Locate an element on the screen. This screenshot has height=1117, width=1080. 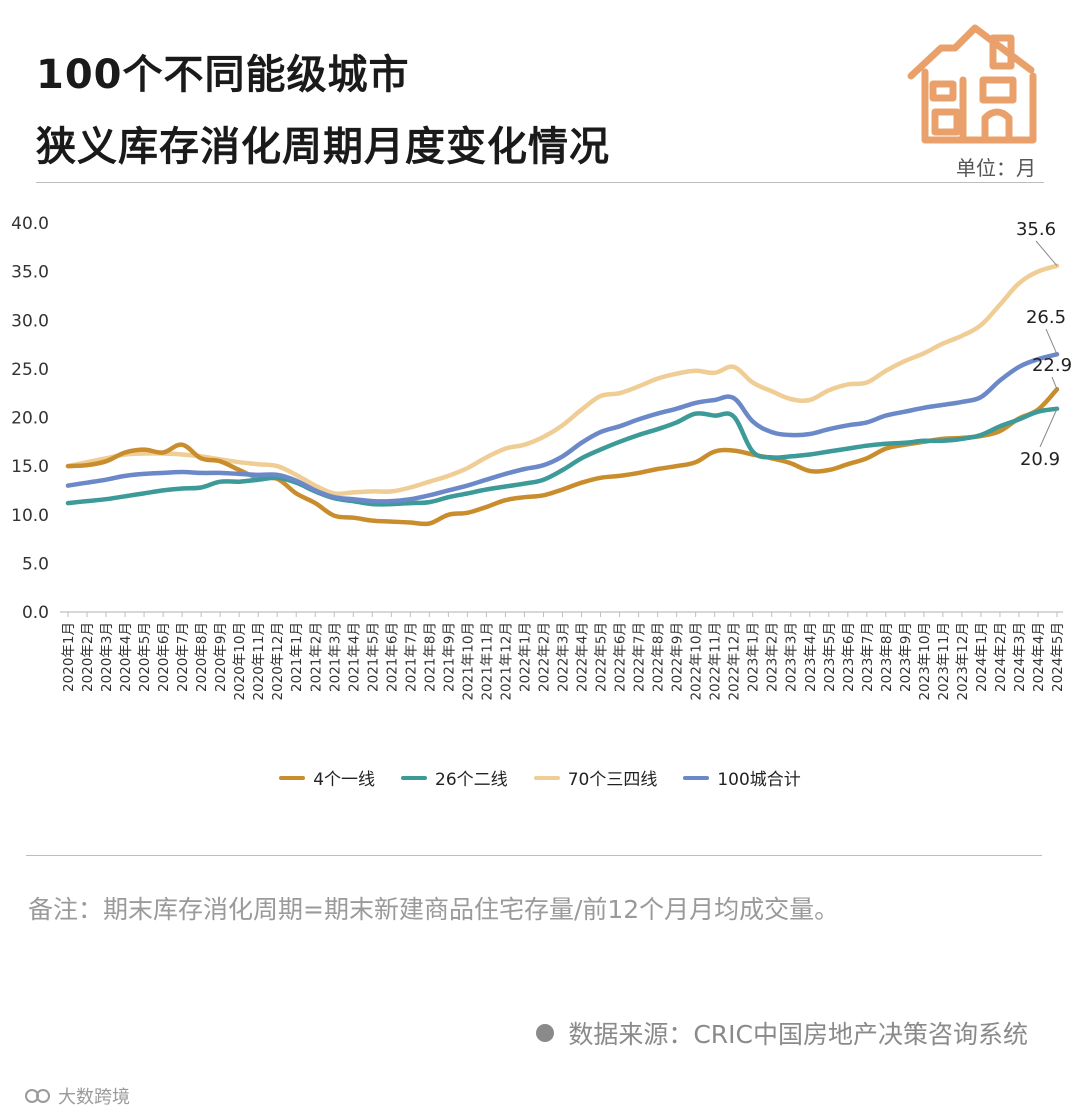
x-tick-label: 2021年7月 is located at coordinates (411, 657).